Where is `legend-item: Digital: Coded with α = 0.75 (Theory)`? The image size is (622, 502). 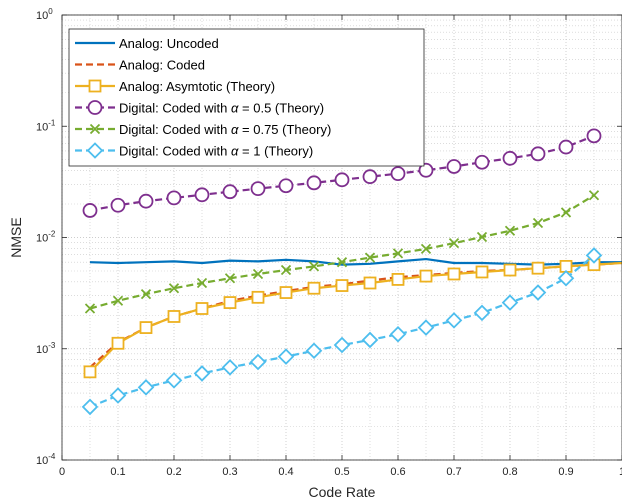 legend-item: Digital: Coded with α = 0.75 (Theory) is located at coordinates (203, 129).